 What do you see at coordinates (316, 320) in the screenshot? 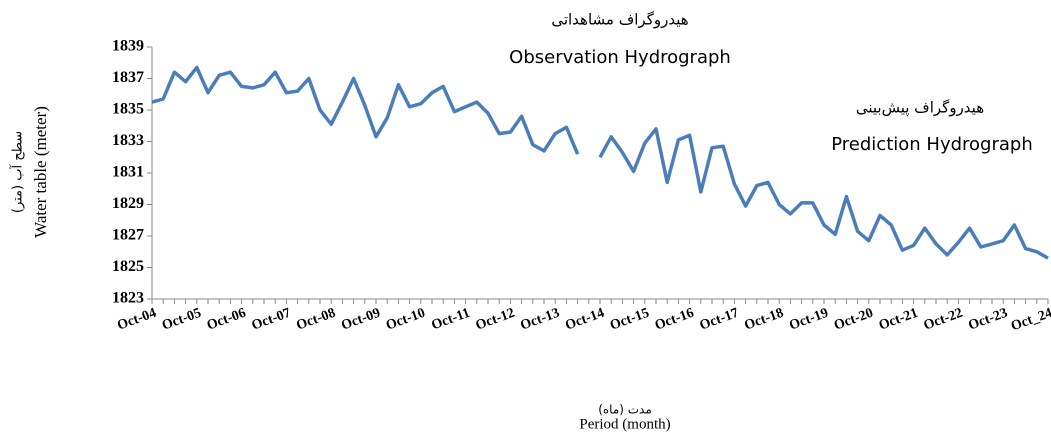
I see `x-tick-label: Oct-08` at bounding box center [316, 320].